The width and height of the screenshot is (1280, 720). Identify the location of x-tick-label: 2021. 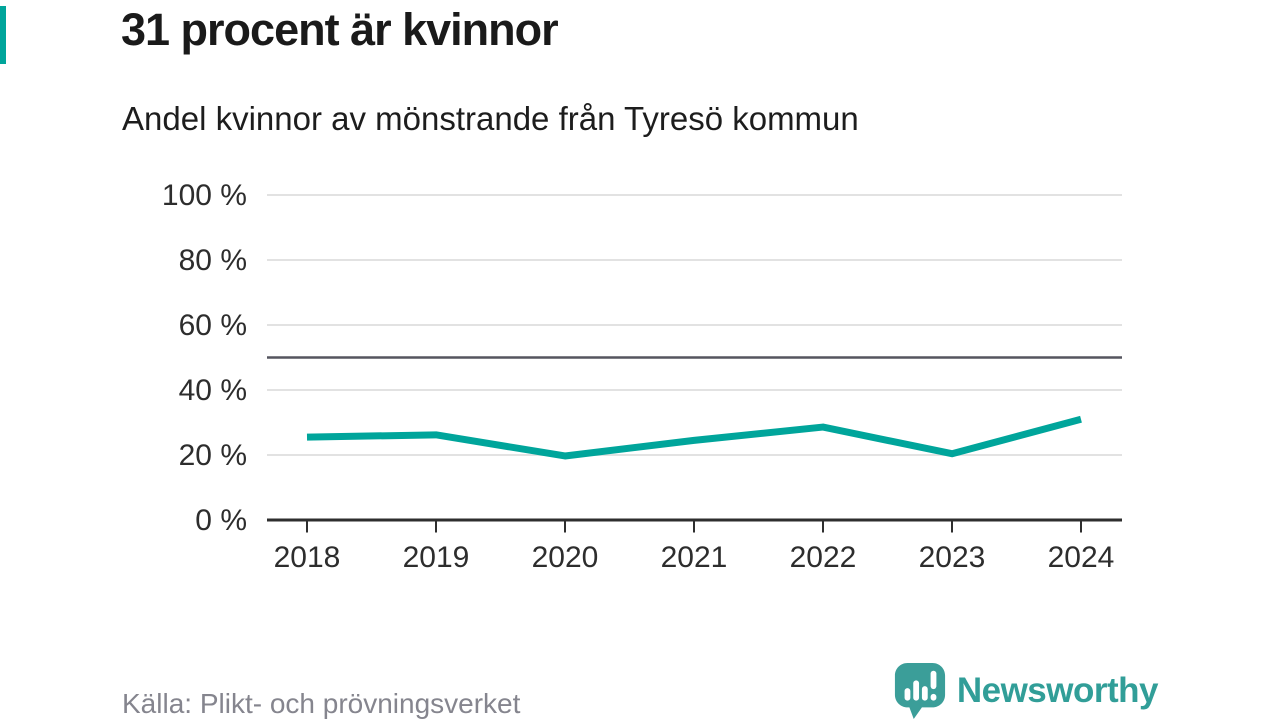
(694, 557).